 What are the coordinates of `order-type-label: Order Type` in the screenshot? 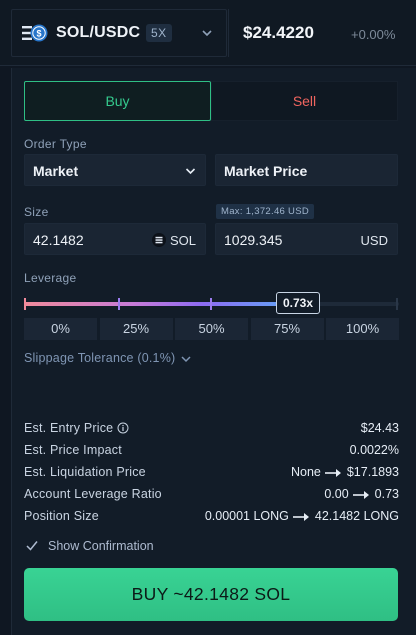 It's located at (55, 144).